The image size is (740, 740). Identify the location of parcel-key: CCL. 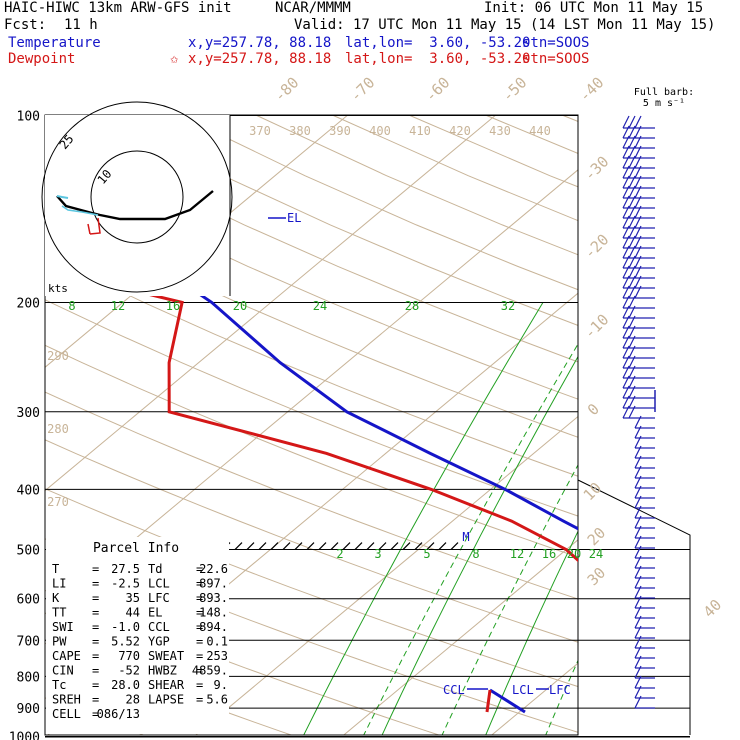
(159, 627).